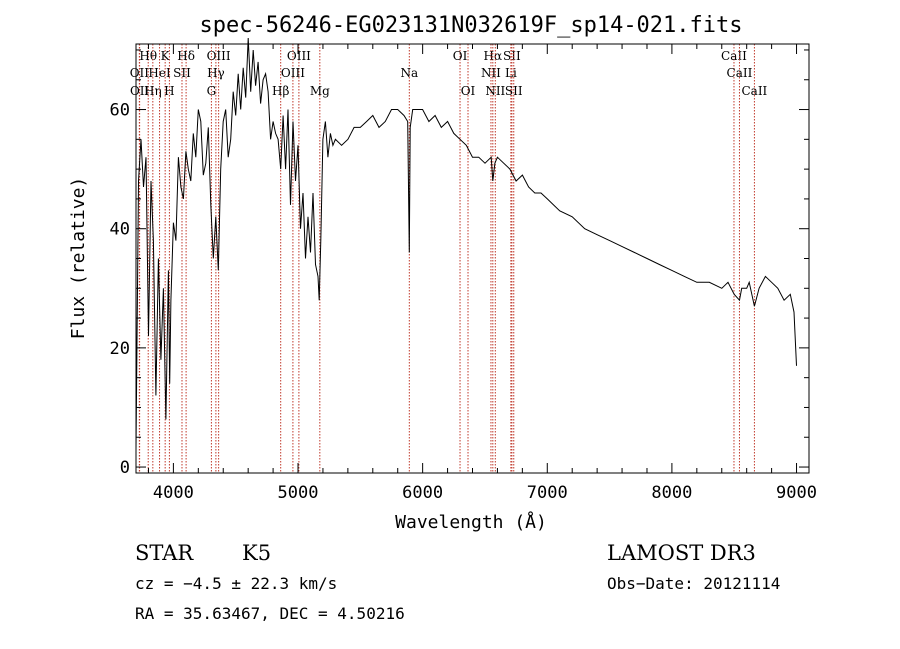  What do you see at coordinates (409, 73) in the screenshot?
I see `marker-label: Na` at bounding box center [409, 73].